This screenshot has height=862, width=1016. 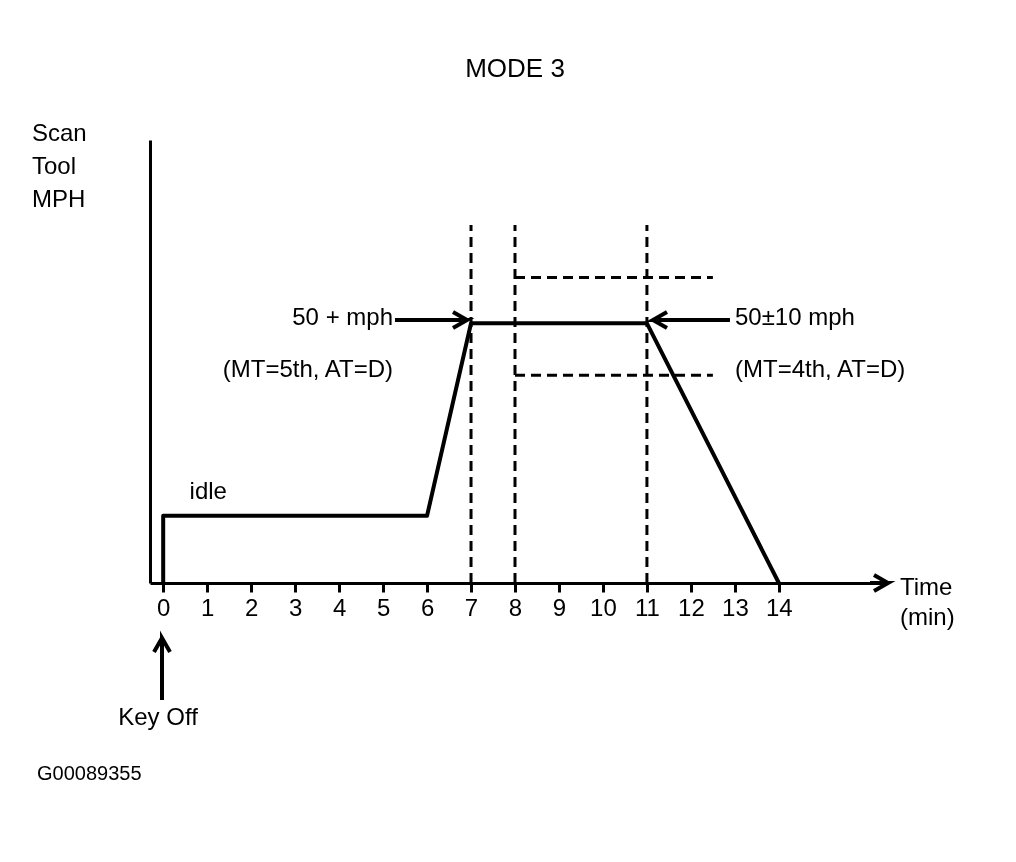 What do you see at coordinates (207, 607) in the screenshot?
I see `x-tick-label: 1` at bounding box center [207, 607].